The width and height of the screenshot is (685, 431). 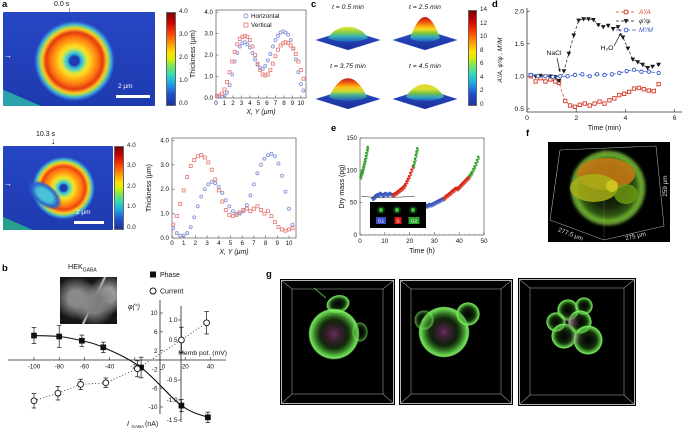 I want to click on panel-e-label: e, so click(x=334, y=128).